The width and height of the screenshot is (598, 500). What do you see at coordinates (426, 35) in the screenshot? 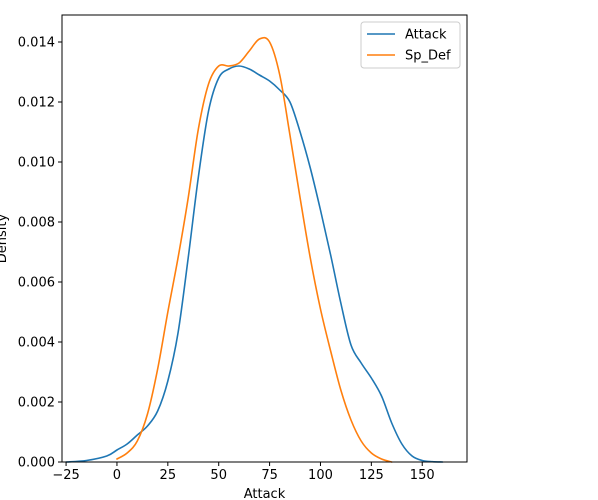
I see `legend-label: Attack` at bounding box center [426, 35].